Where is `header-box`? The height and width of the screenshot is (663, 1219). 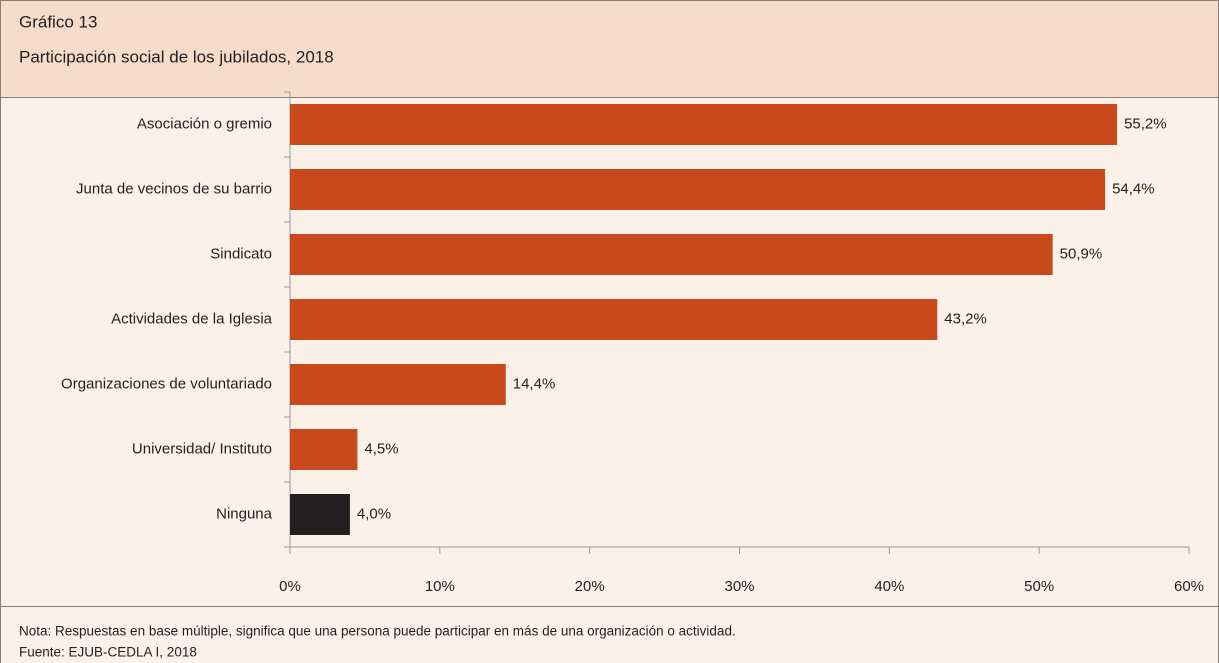 header-box is located at coordinates (609, 49).